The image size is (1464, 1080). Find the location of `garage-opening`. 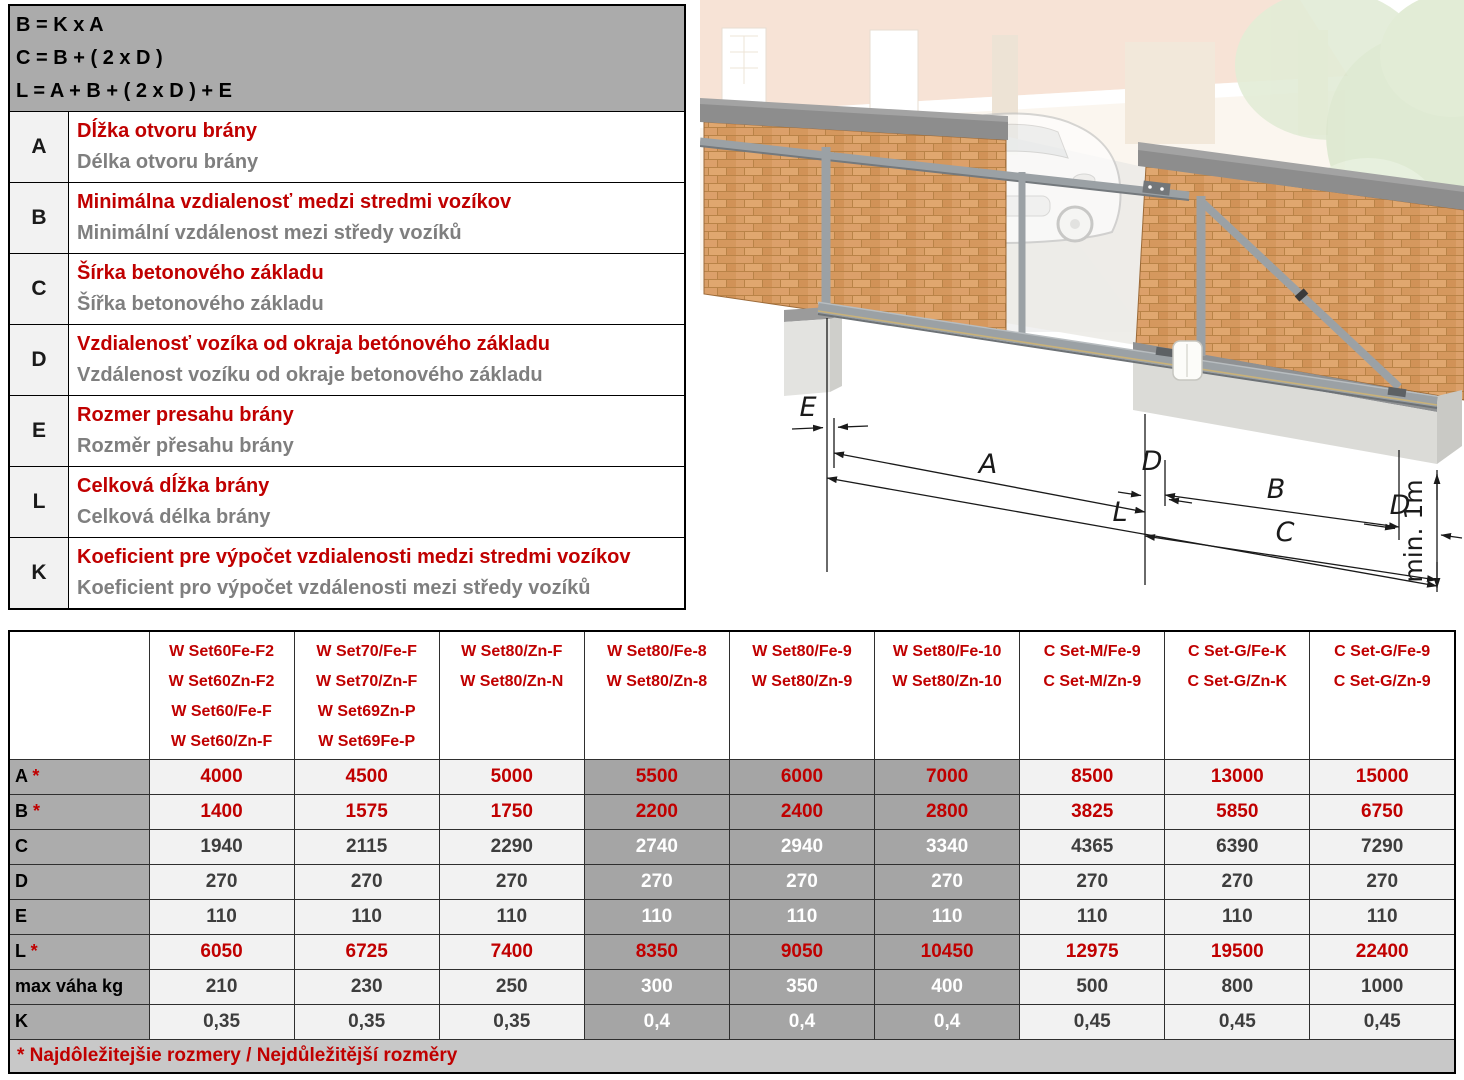

garage-opening is located at coordinates (1170, 93).